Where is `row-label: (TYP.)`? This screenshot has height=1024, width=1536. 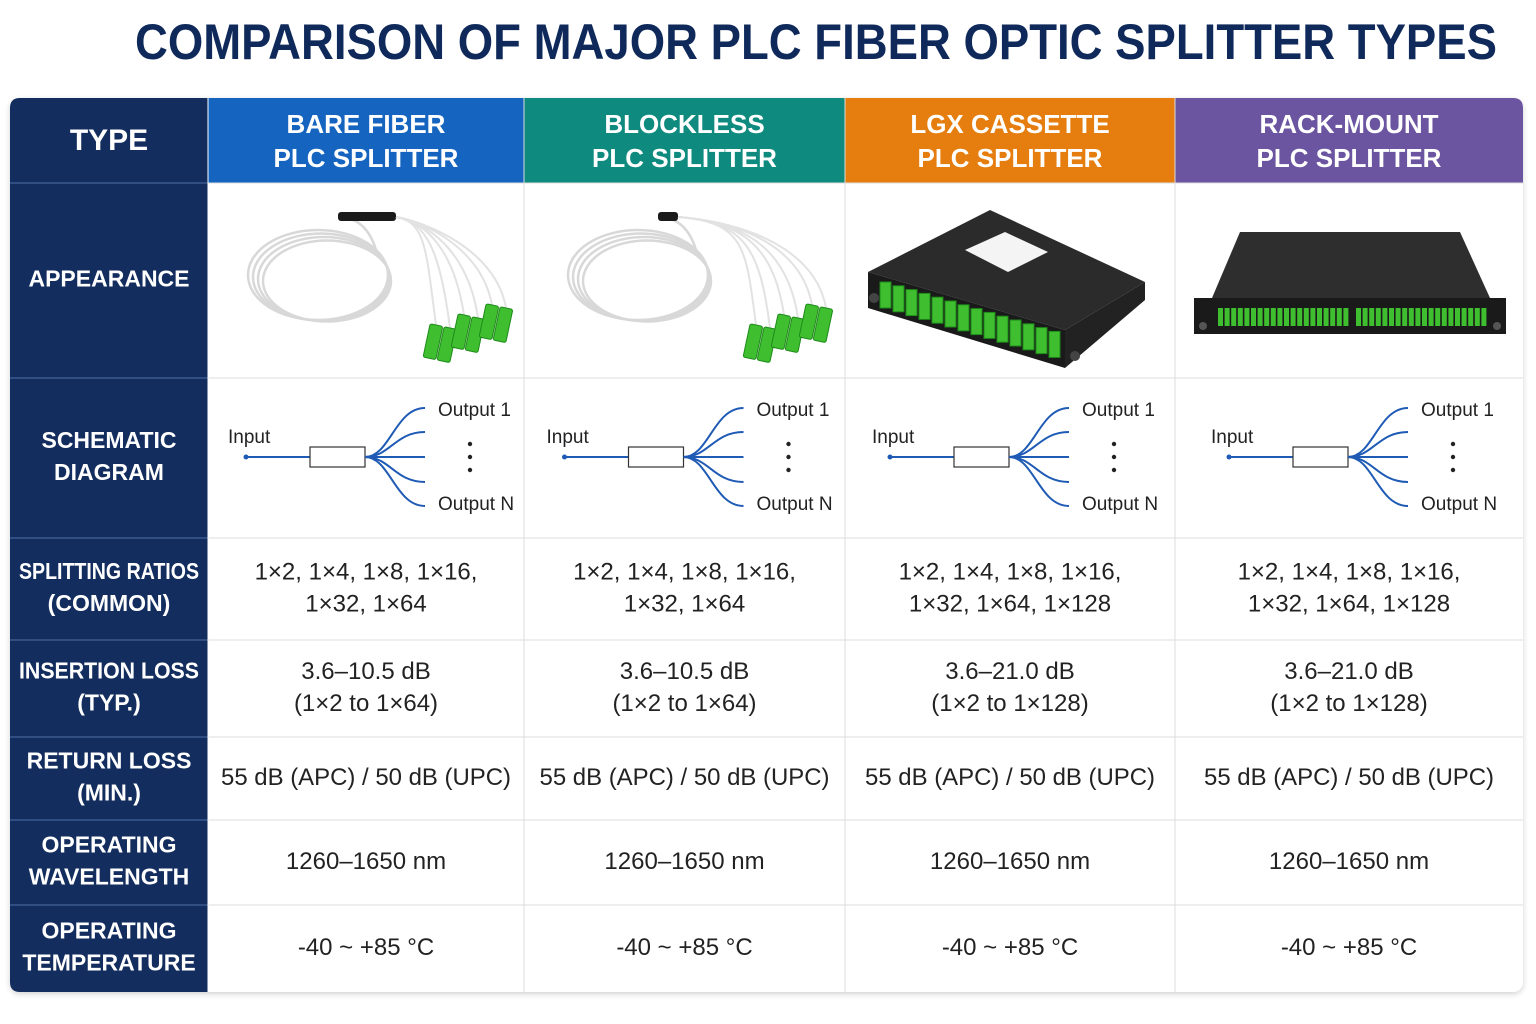
row-label: (TYP.) is located at coordinates (108, 703).